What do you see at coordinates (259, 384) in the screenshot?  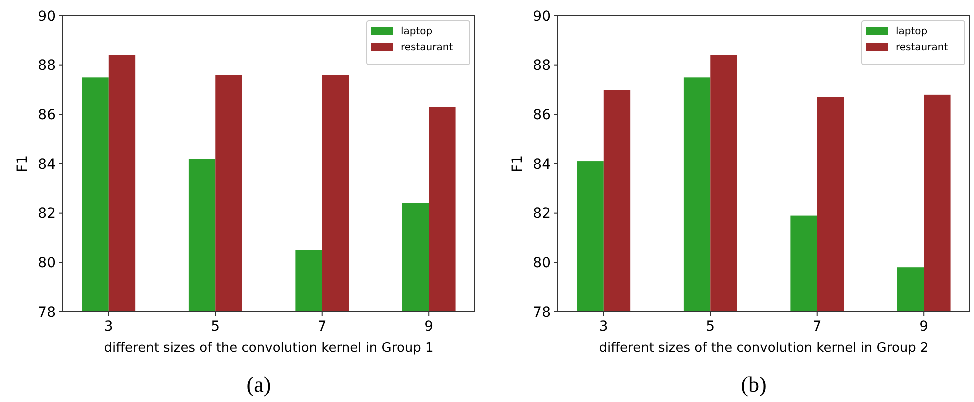 I see `text: (a)` at bounding box center [259, 384].